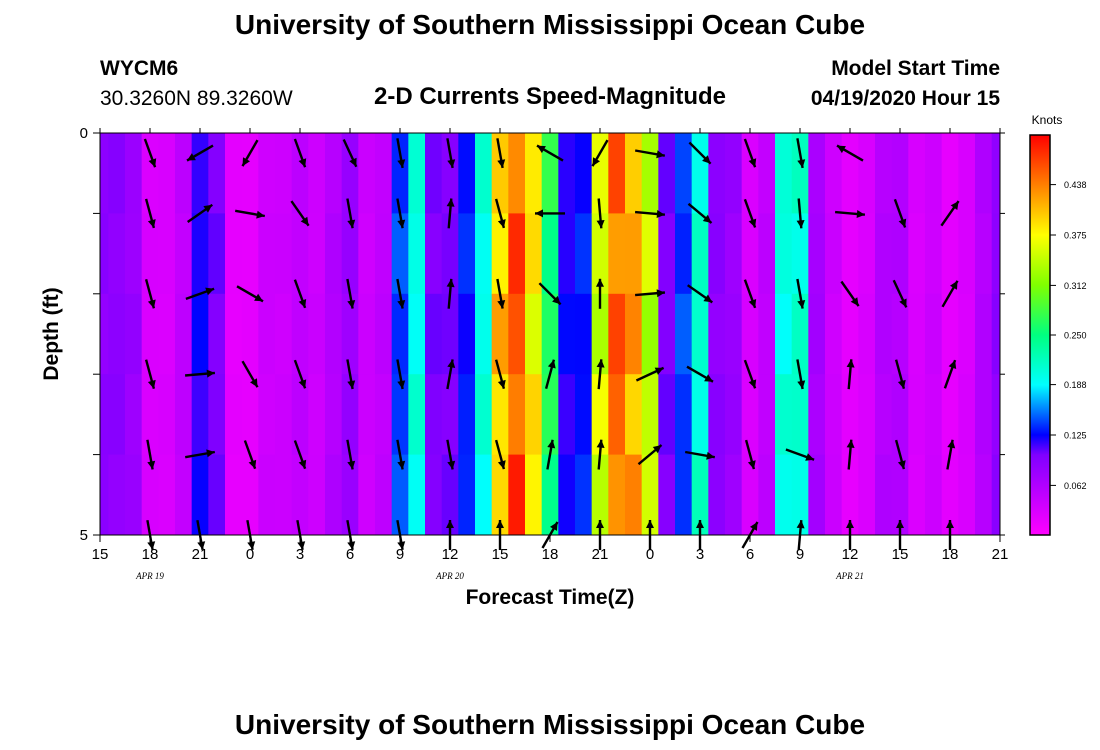  I want to click on x-tick-label: 21, so click(1000, 554).